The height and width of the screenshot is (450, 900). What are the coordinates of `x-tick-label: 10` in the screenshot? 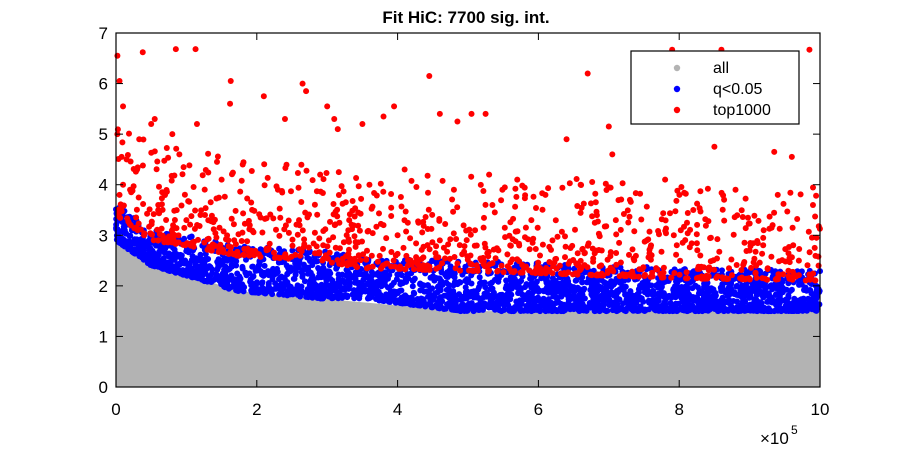 It's located at (820, 409).